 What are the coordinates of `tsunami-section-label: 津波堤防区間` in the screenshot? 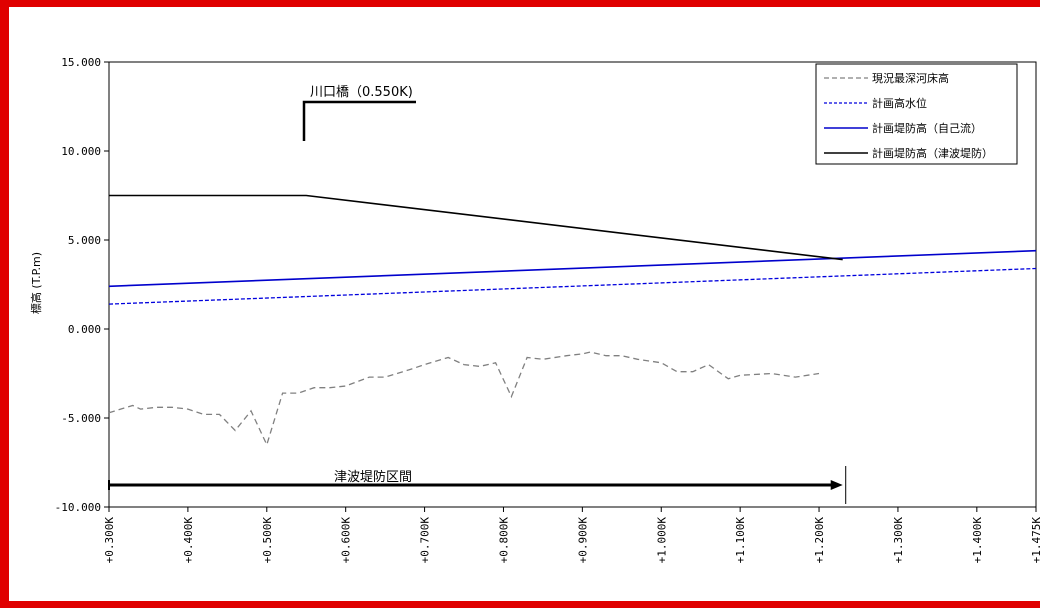 It's located at (373, 477).